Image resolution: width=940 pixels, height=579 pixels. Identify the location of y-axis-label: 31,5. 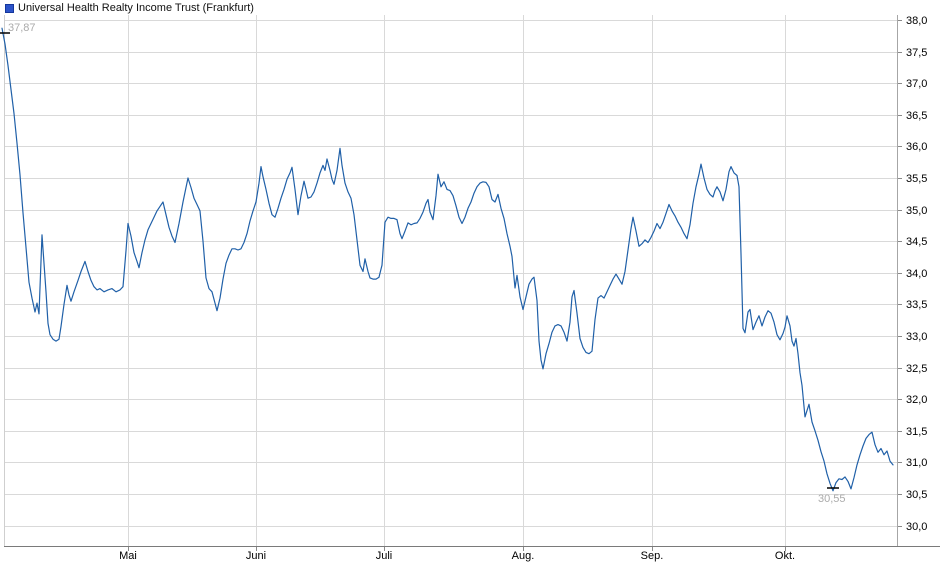
(916, 432).